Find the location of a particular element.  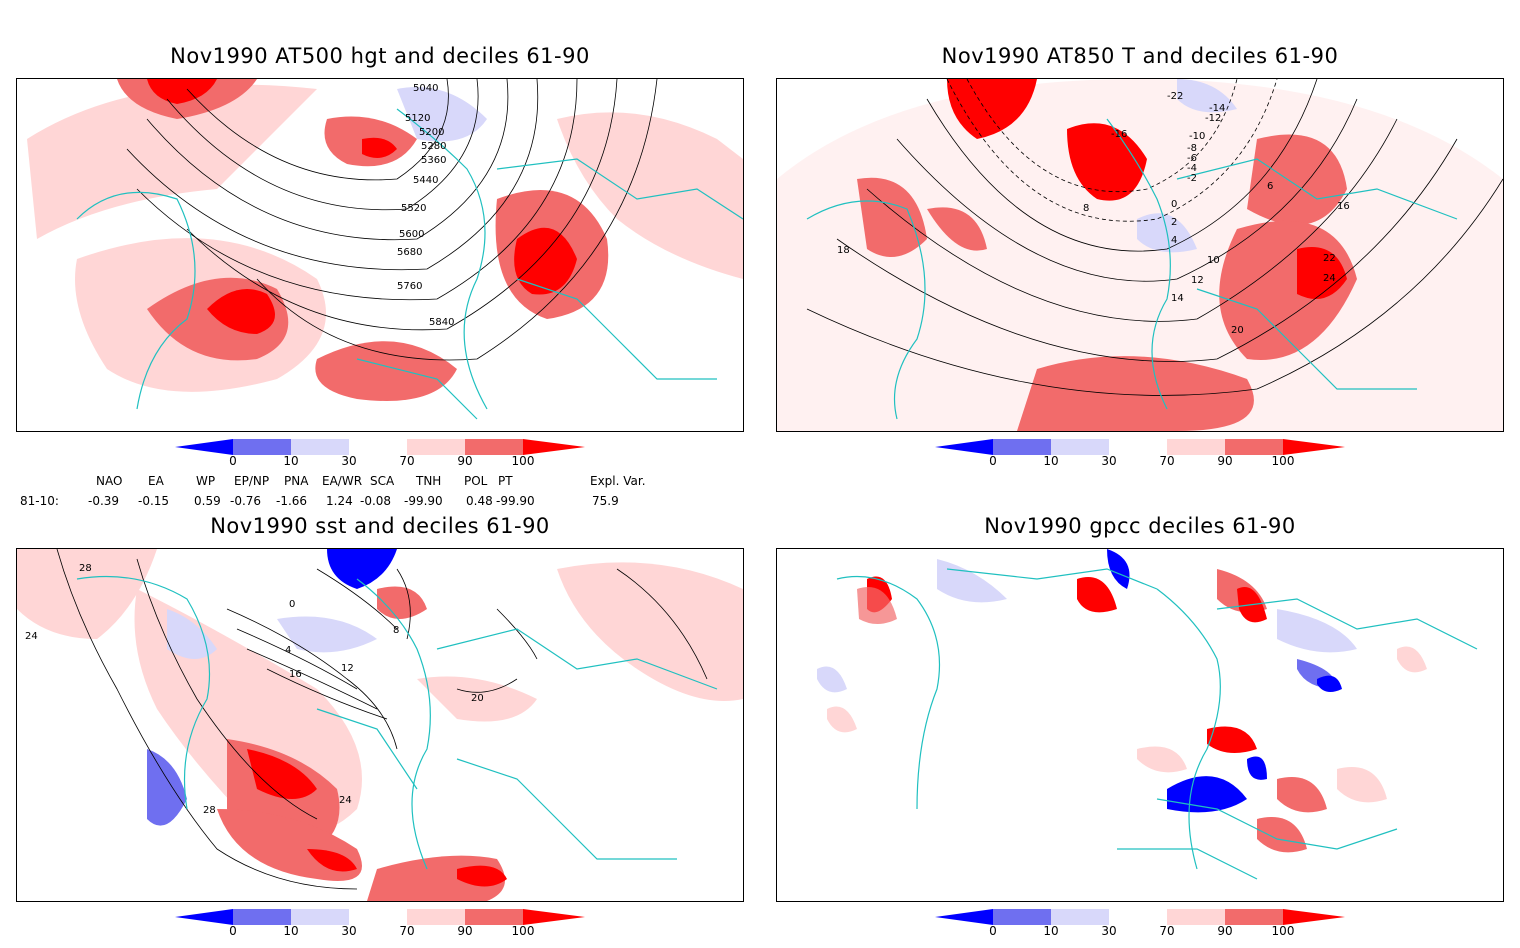

index-value: -0.08 is located at coordinates (376, 501).